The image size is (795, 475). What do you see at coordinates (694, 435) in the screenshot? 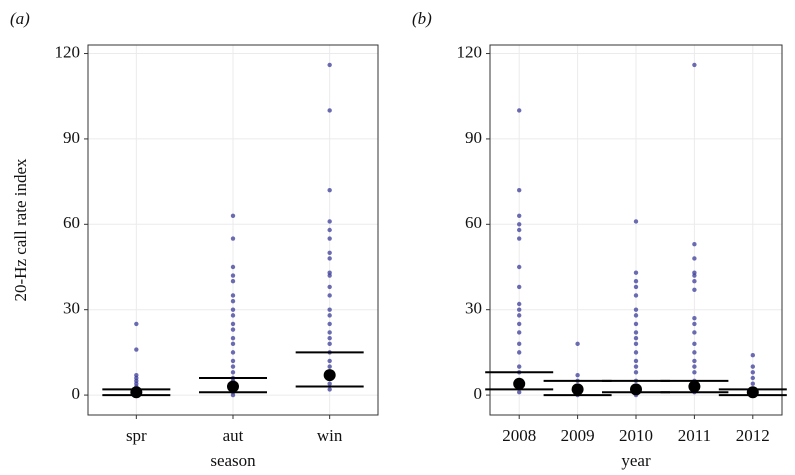
I see `x-tick-label: 2011` at bounding box center [694, 435].